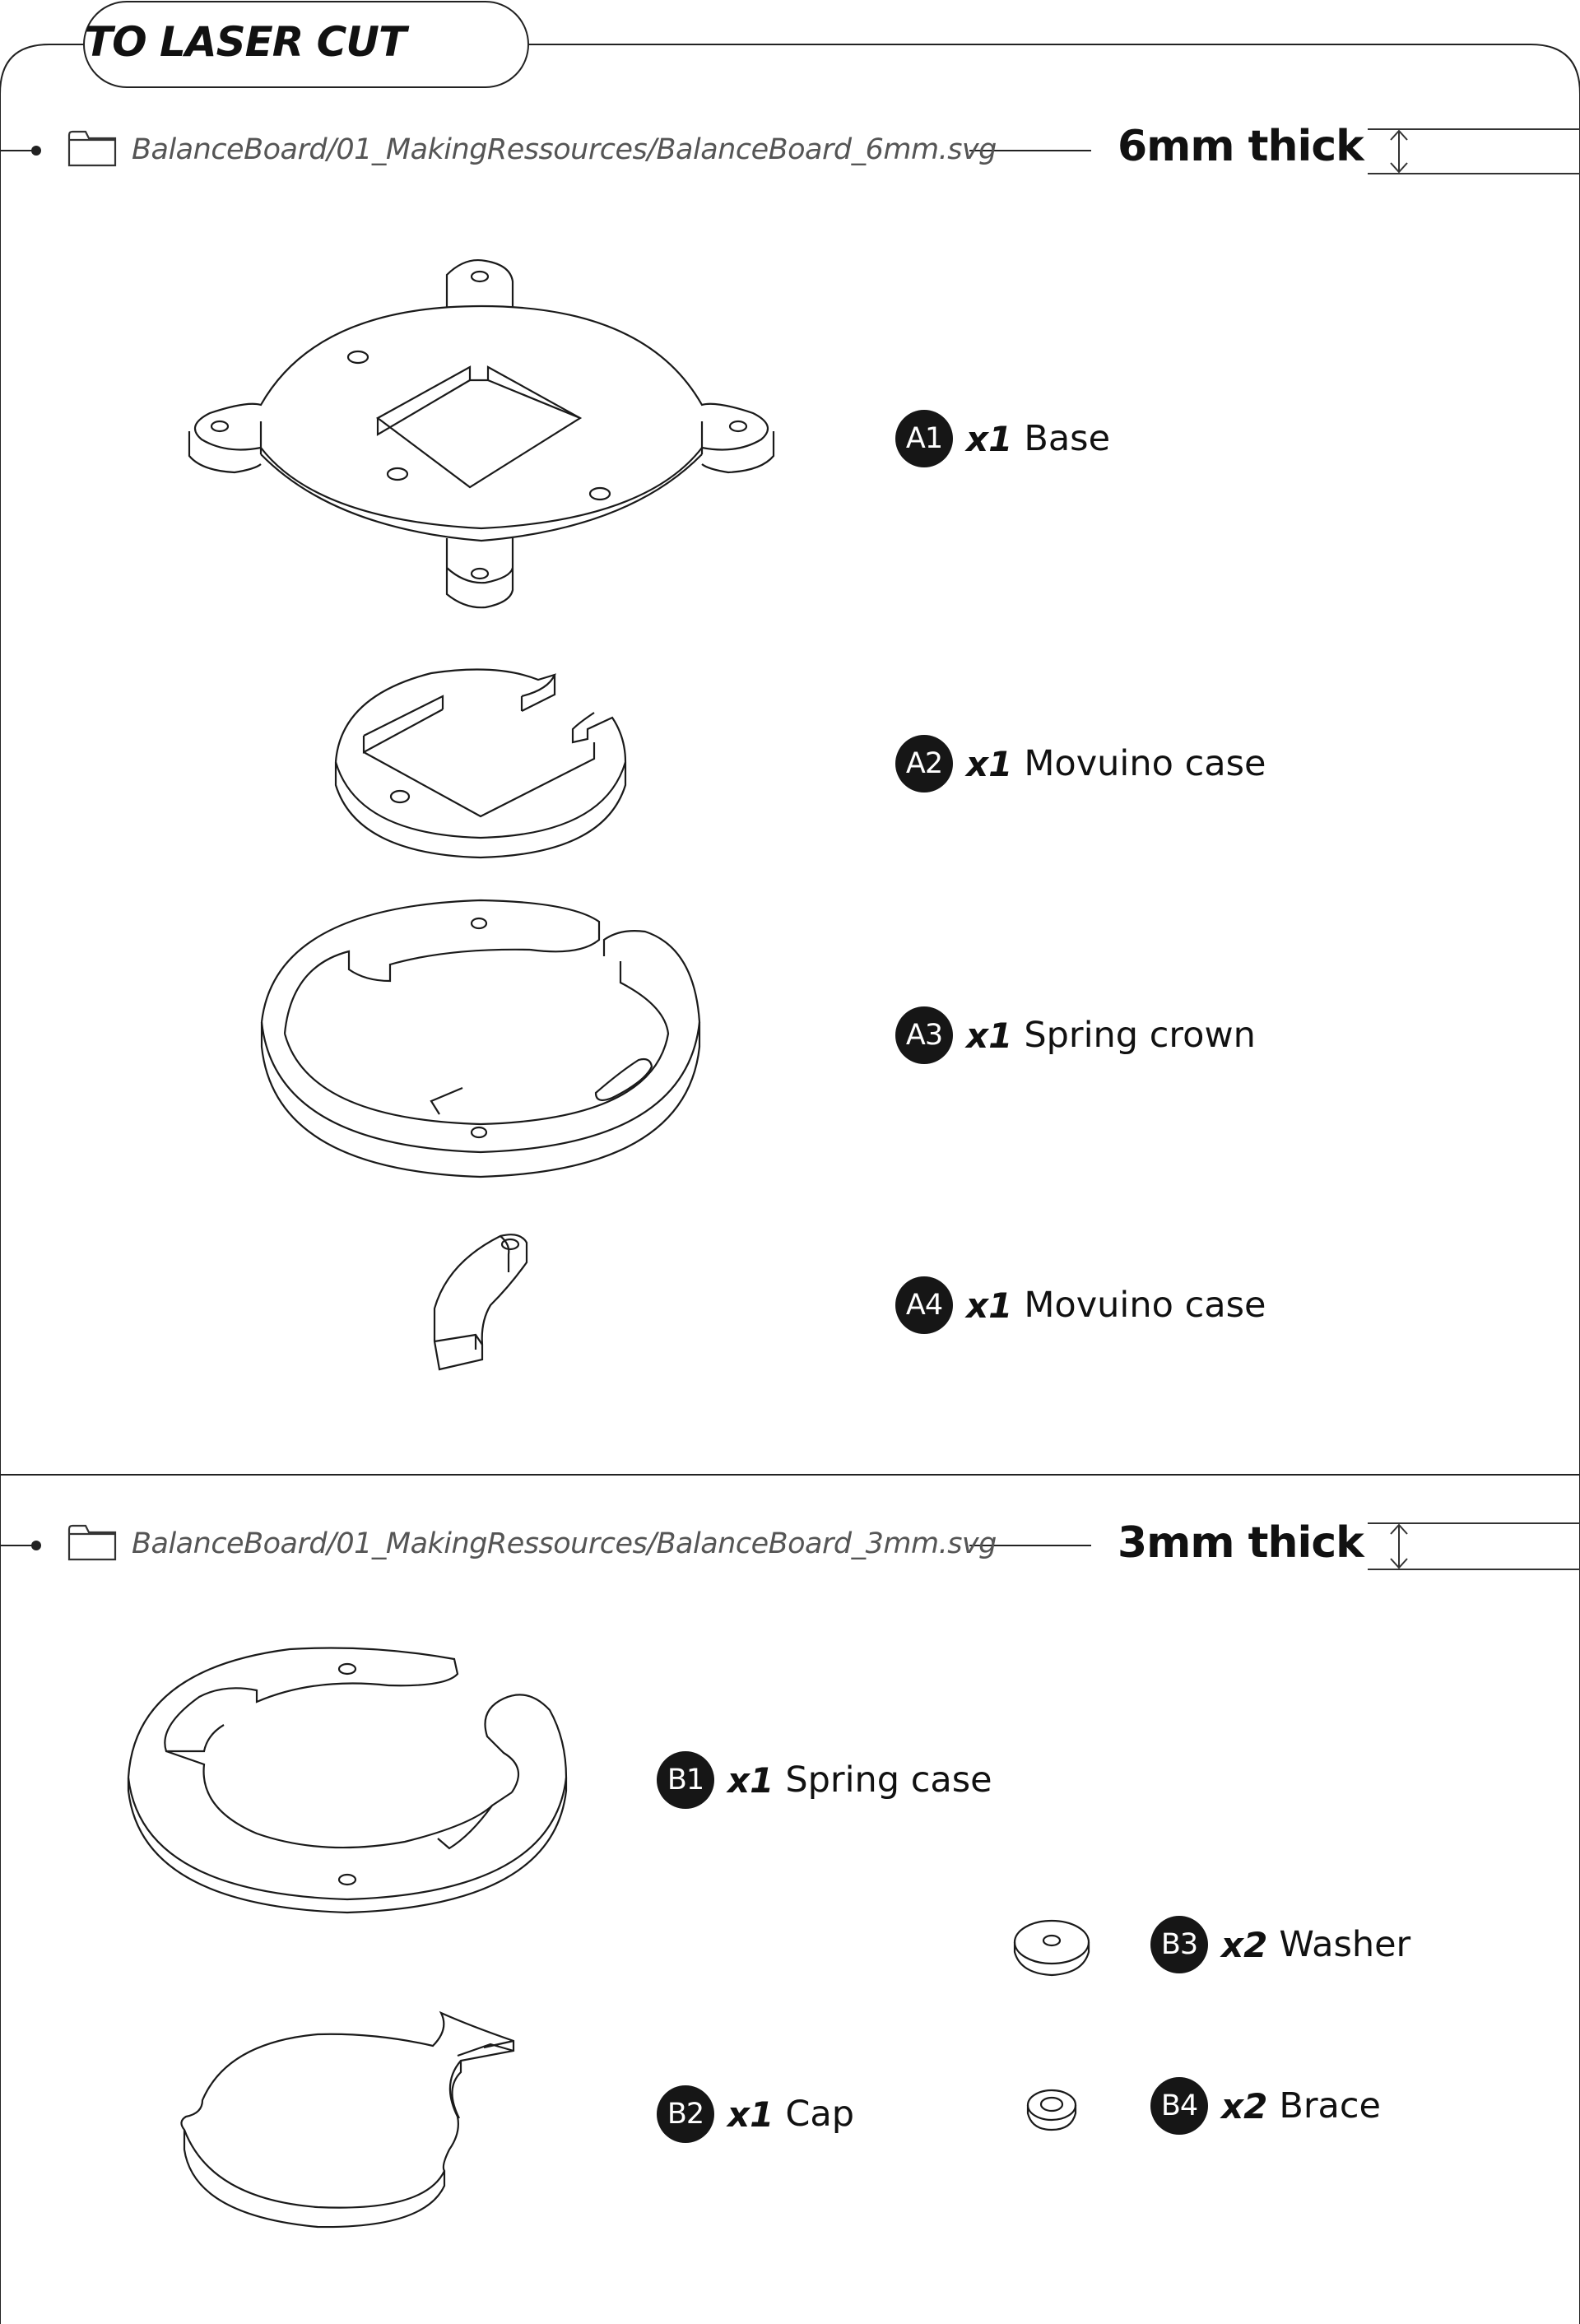 The image size is (1580, 2324). Describe the element at coordinates (924, 438) in the screenshot. I see `part-badge: A1` at that location.